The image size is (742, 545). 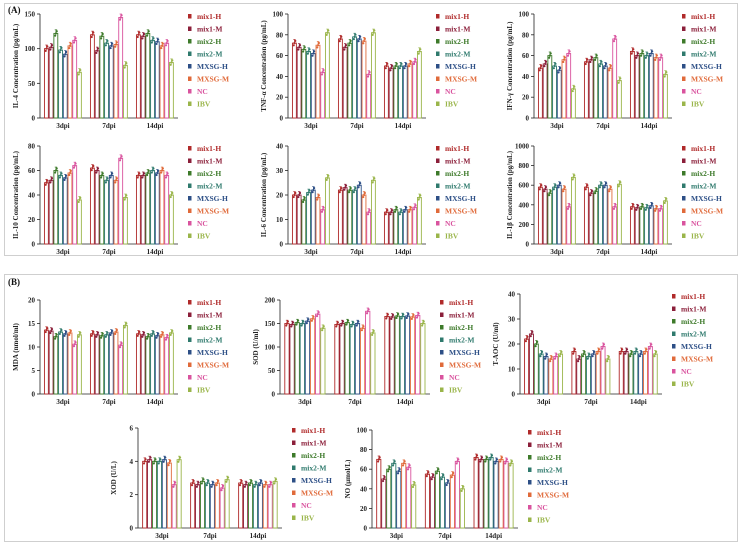 What do you see at coordinates (34, 119) in the screenshot?
I see `y-tick-label: 0` at bounding box center [34, 119].